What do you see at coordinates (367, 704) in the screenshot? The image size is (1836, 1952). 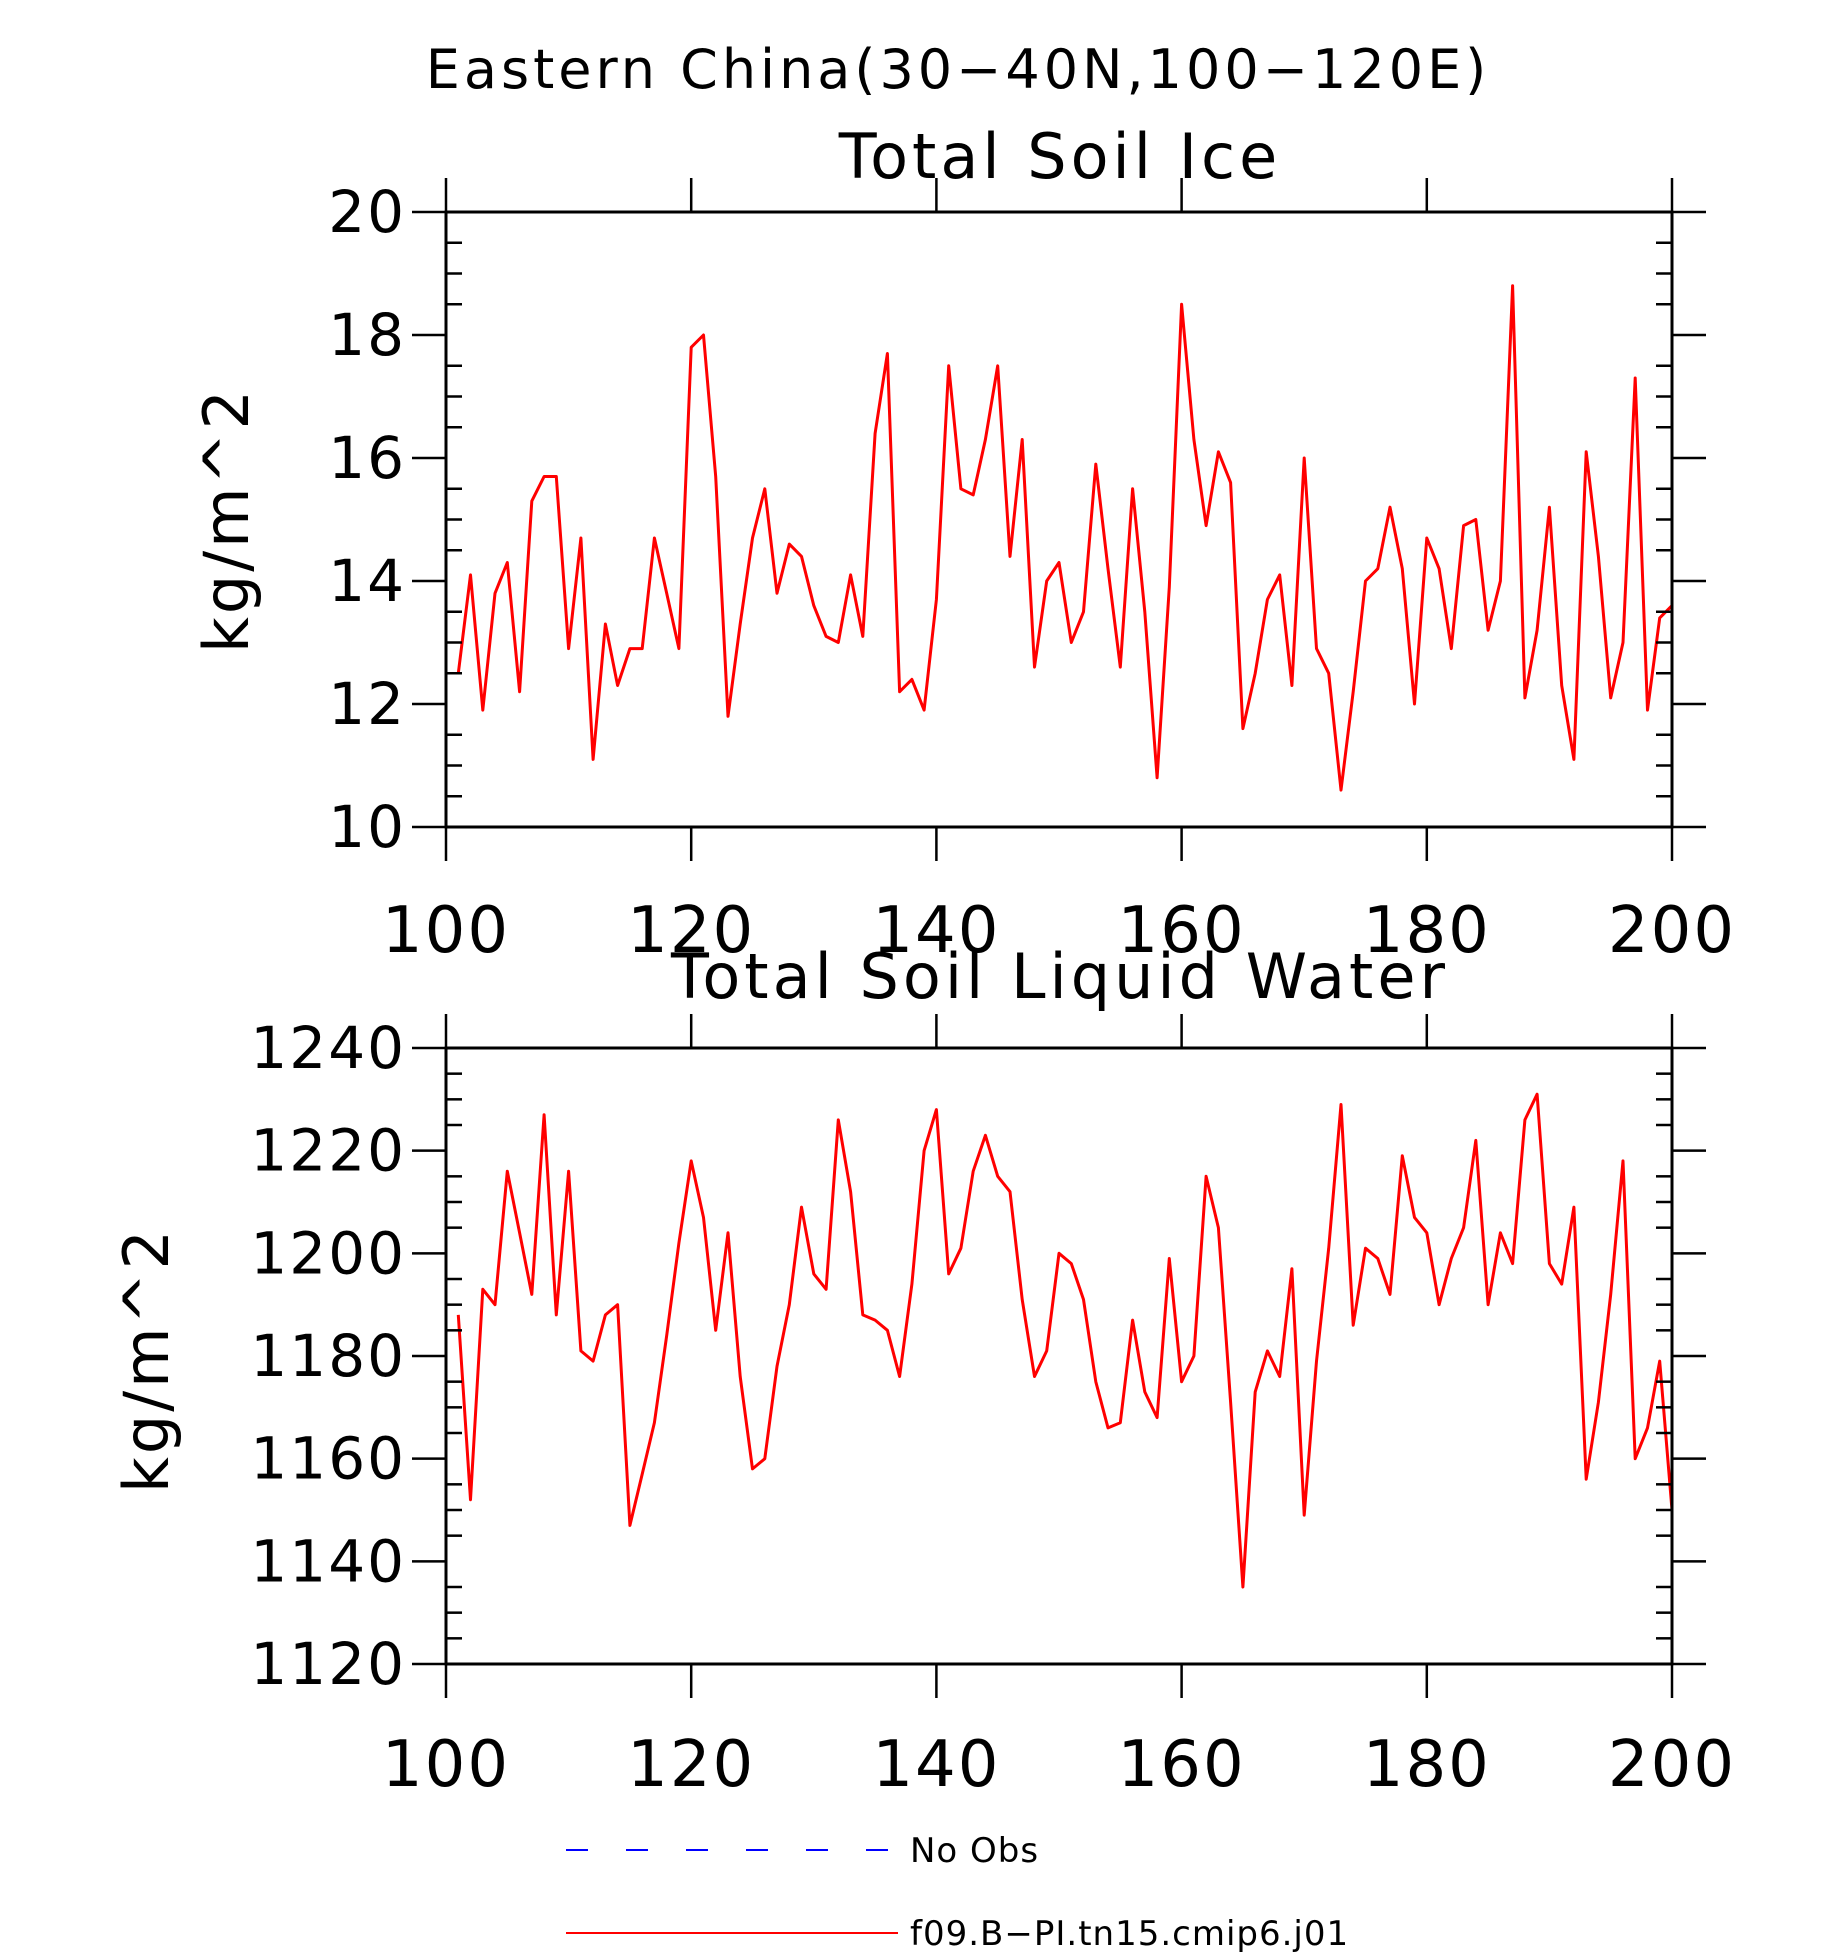 I see `y-tick-label: 12` at bounding box center [367, 704].